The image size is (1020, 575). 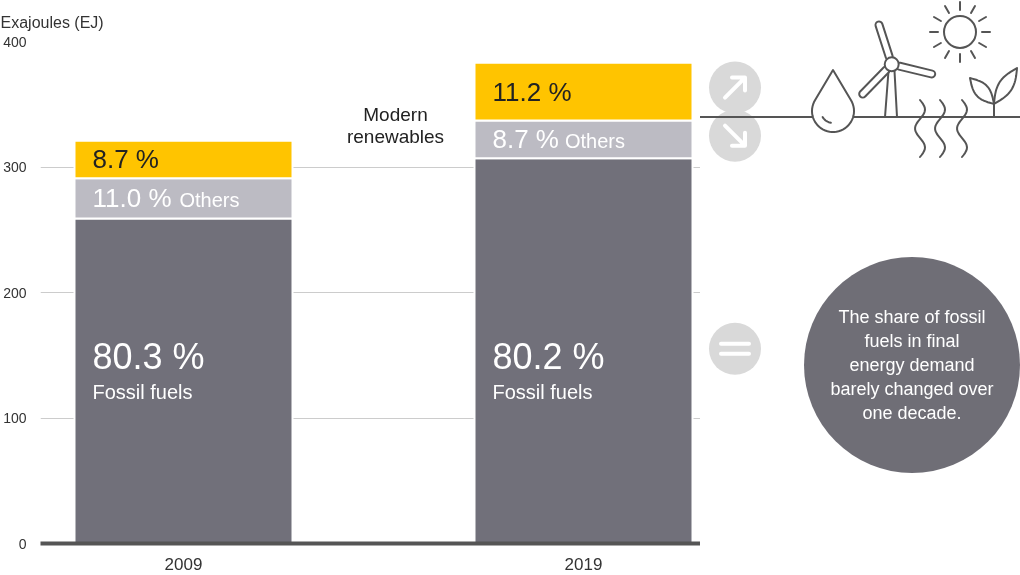 What do you see at coordinates (595, 141) in the screenshot?
I see `series-label: Others` at bounding box center [595, 141].